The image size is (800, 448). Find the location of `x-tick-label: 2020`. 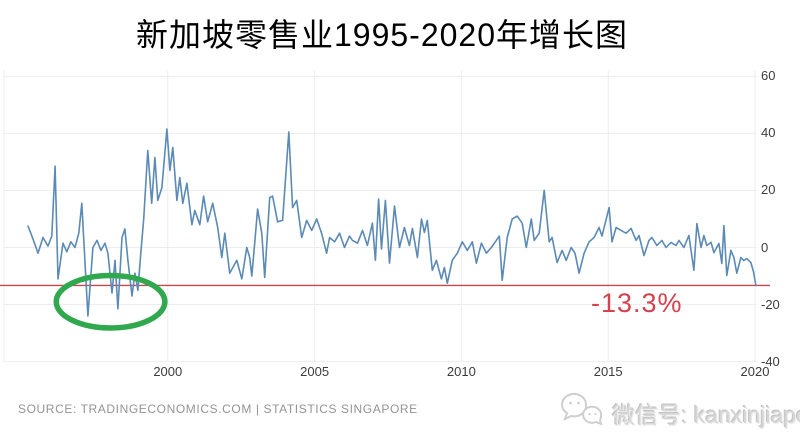

x-tick-label: 2020 is located at coordinates (755, 371).